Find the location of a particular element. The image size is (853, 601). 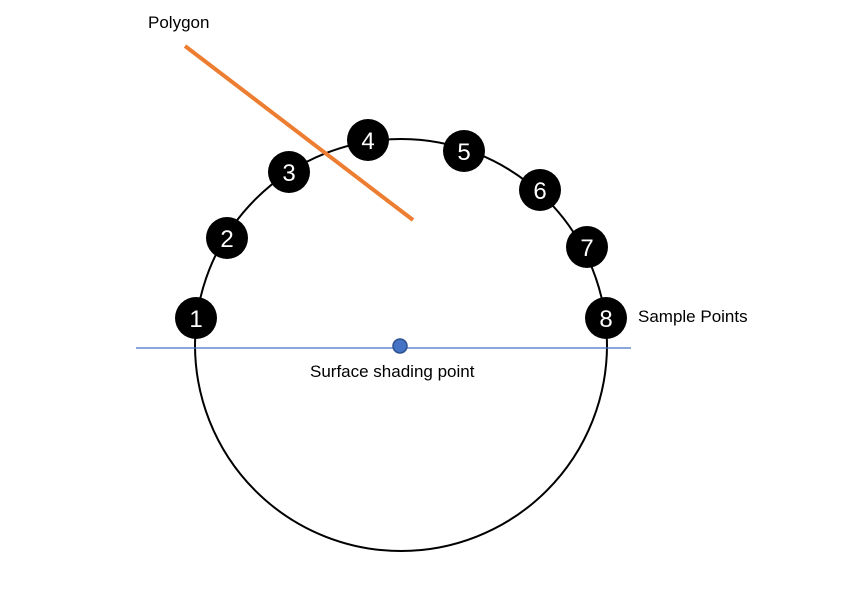

surface-shading-point-label: Surface shading point is located at coordinates (392, 371).